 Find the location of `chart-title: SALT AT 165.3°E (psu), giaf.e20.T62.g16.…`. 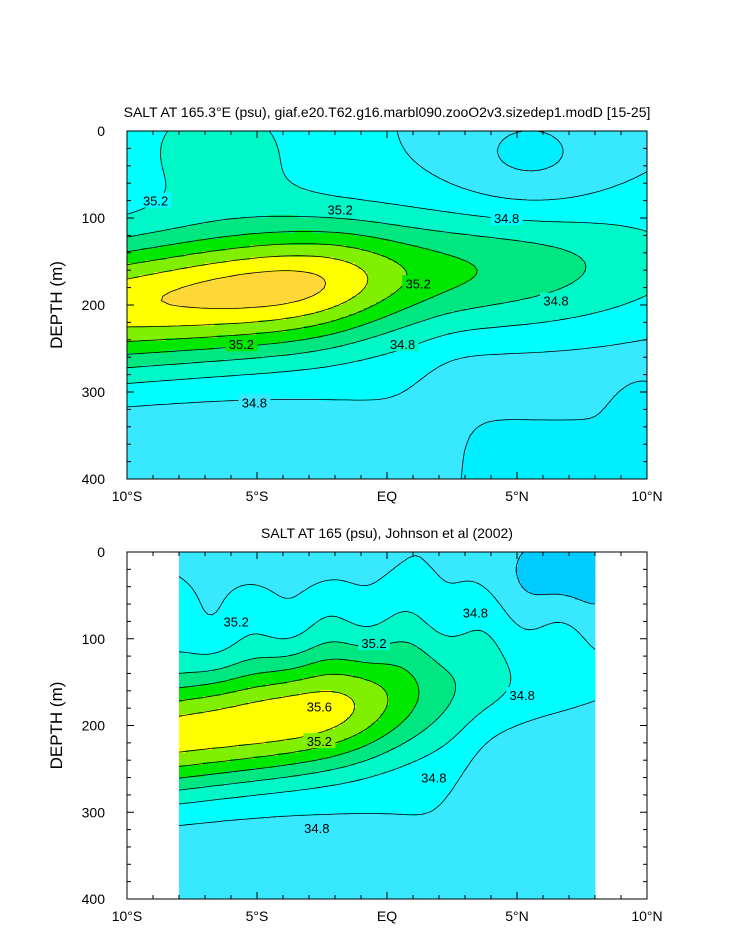

chart-title: SALT AT 165.3°E (psu), giaf.e20.T62.g16.… is located at coordinates (387, 112).